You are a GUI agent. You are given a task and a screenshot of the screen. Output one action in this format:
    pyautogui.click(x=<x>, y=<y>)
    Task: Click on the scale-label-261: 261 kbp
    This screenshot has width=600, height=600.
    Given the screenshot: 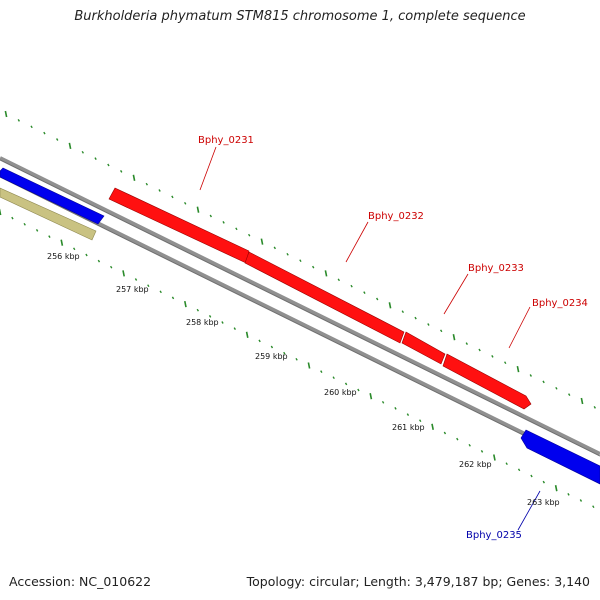 What is the action you would take?
    pyautogui.click(x=408, y=427)
    